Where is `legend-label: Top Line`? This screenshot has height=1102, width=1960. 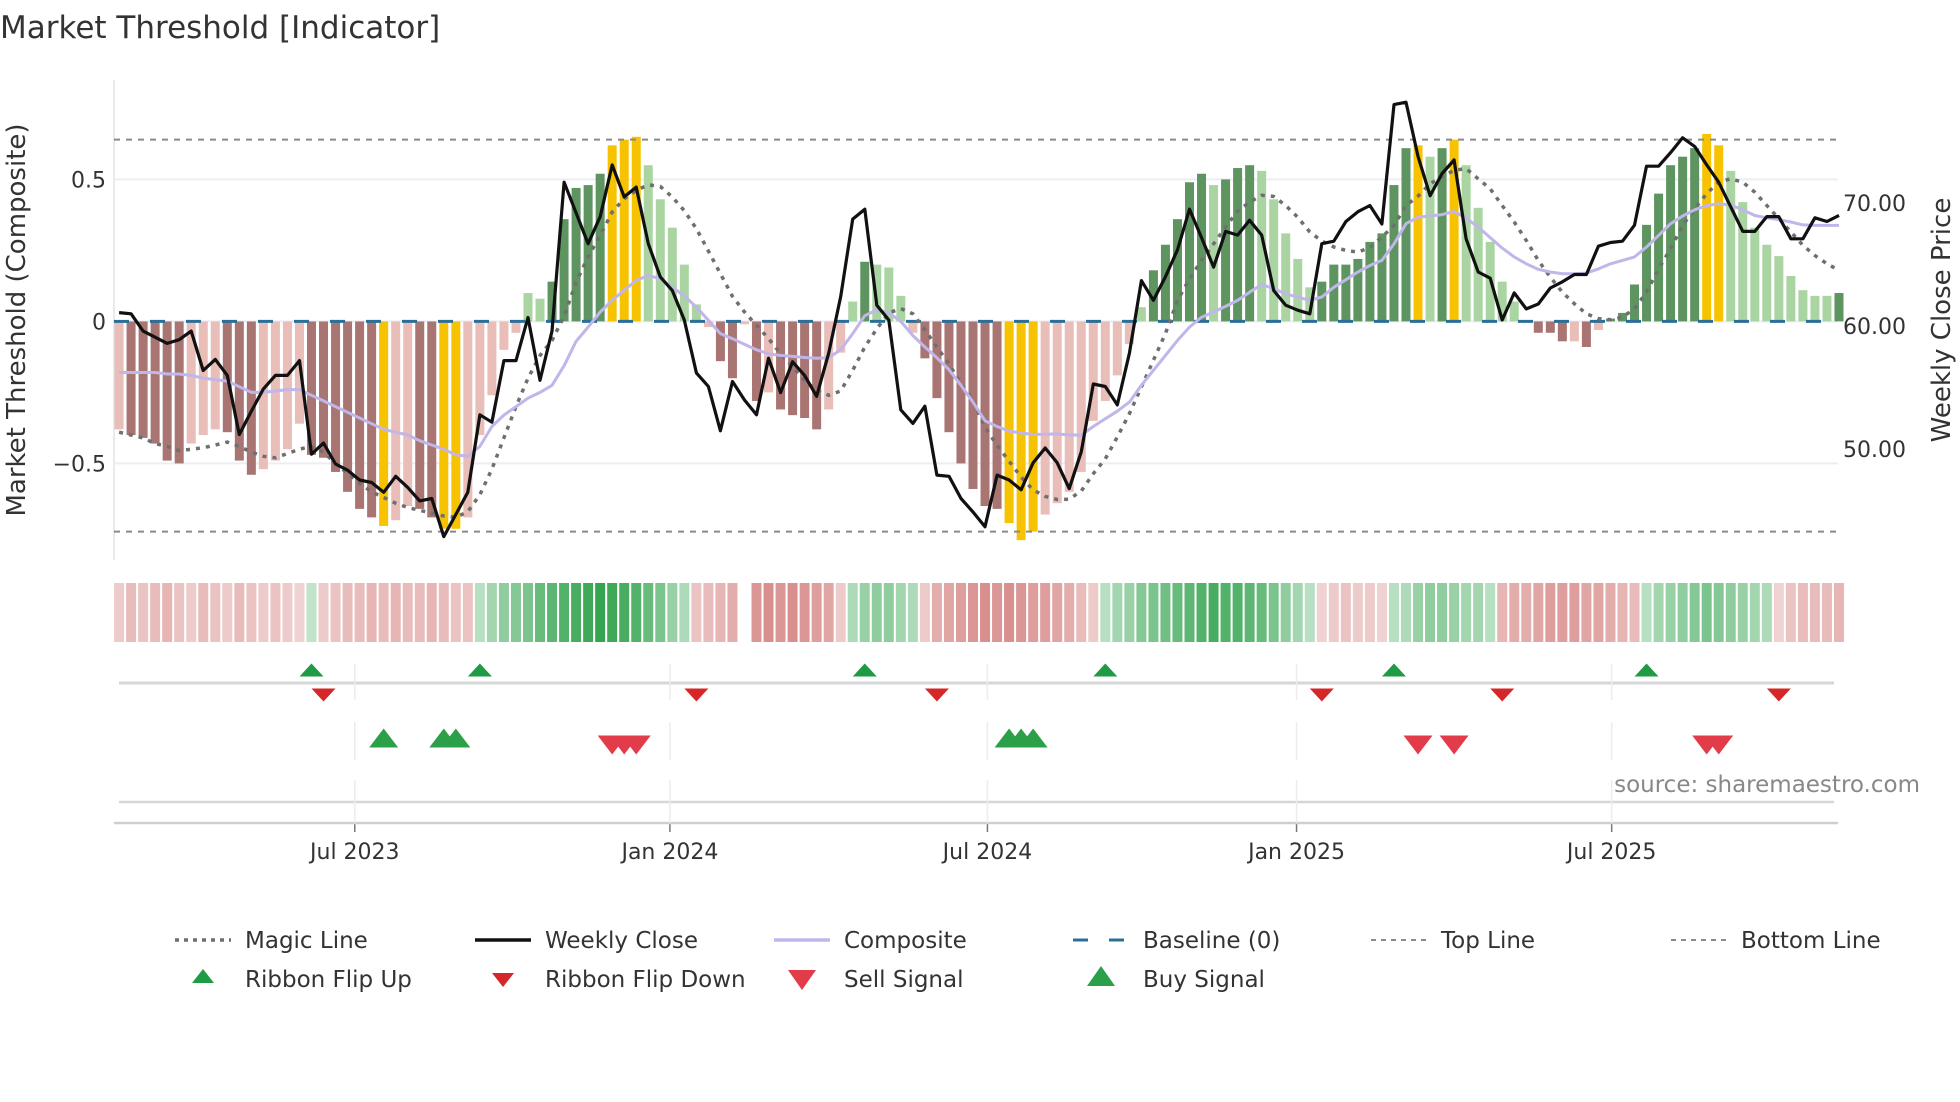
legend-label: Top Line is located at coordinates (1487, 941).